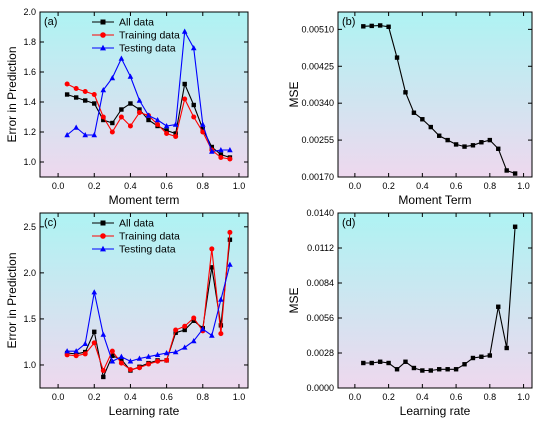 The image size is (550, 430). I want to click on y-tick-label: 0.0056, so click(320, 318).